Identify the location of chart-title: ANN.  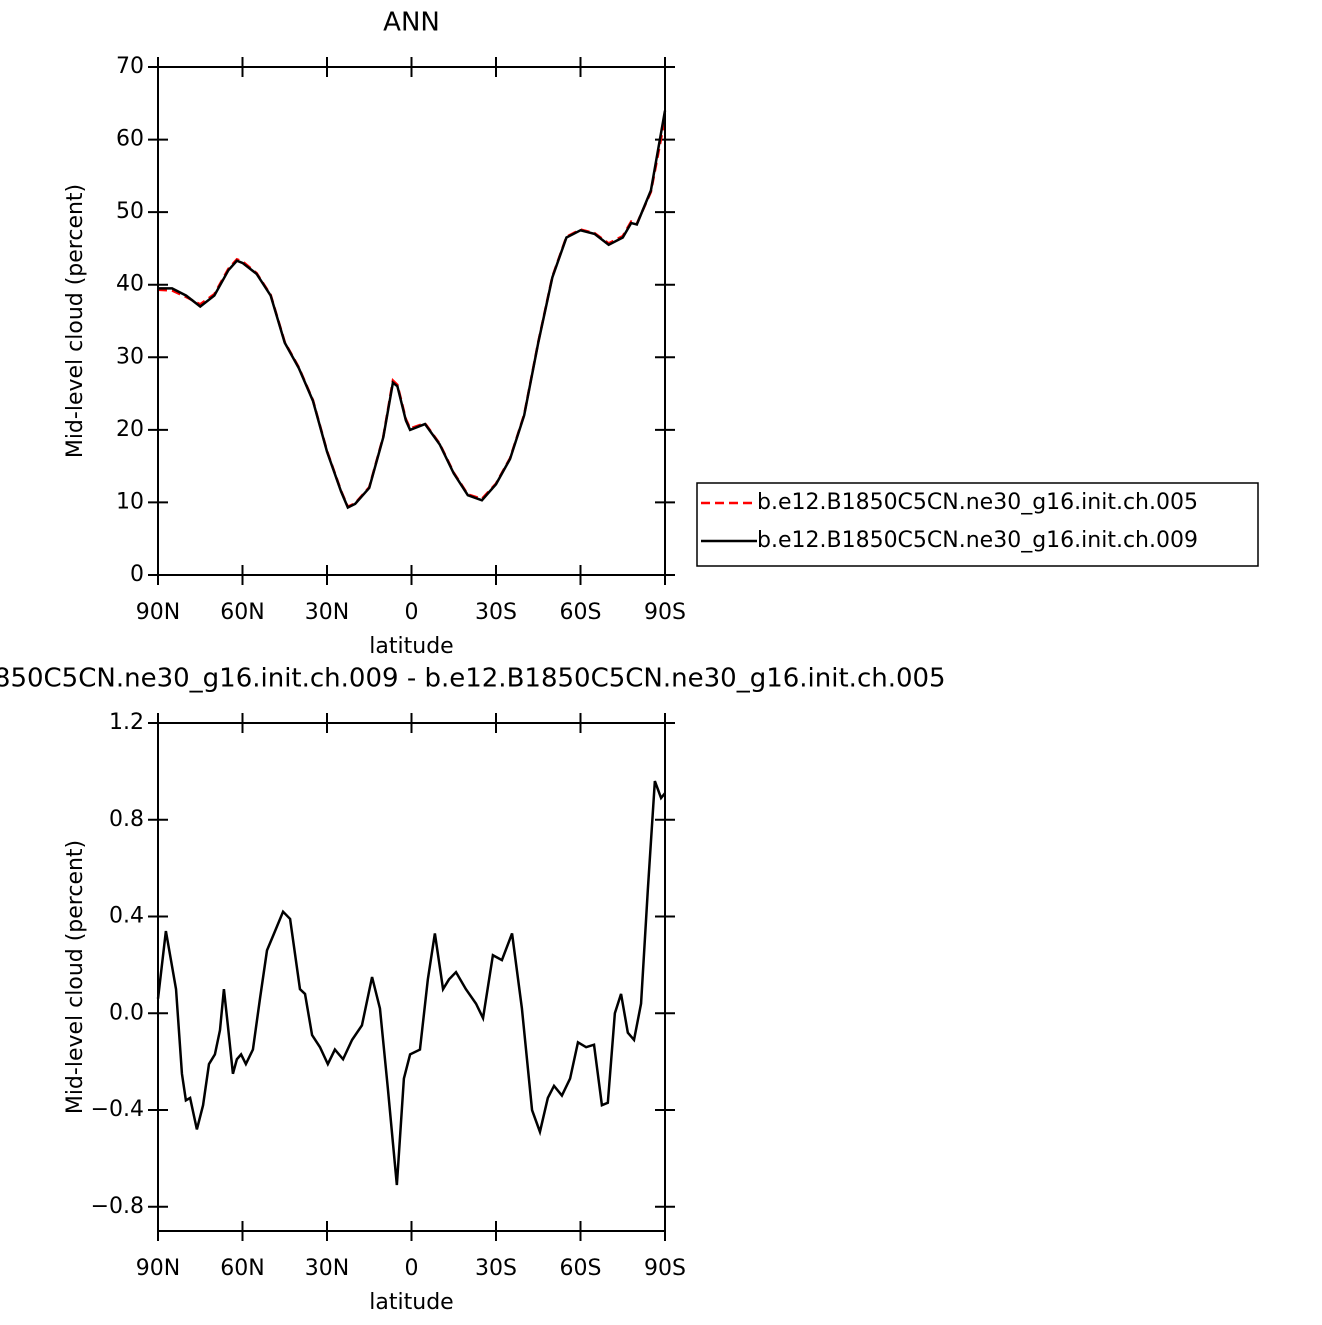
(411, 23).